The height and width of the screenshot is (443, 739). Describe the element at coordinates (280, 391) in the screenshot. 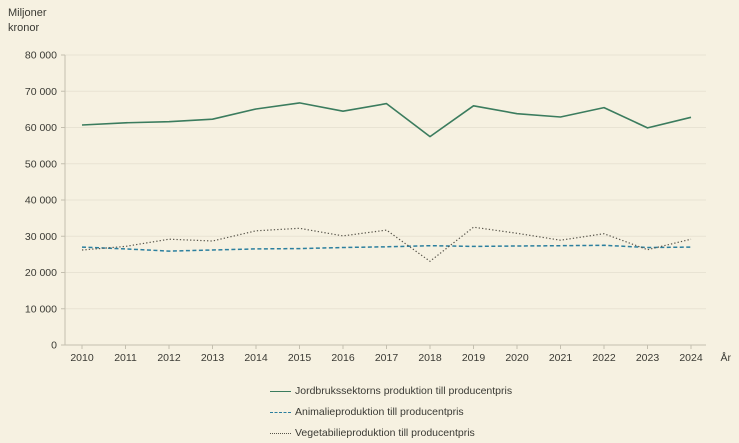

I see `legend-marker-solid-icon` at that location.